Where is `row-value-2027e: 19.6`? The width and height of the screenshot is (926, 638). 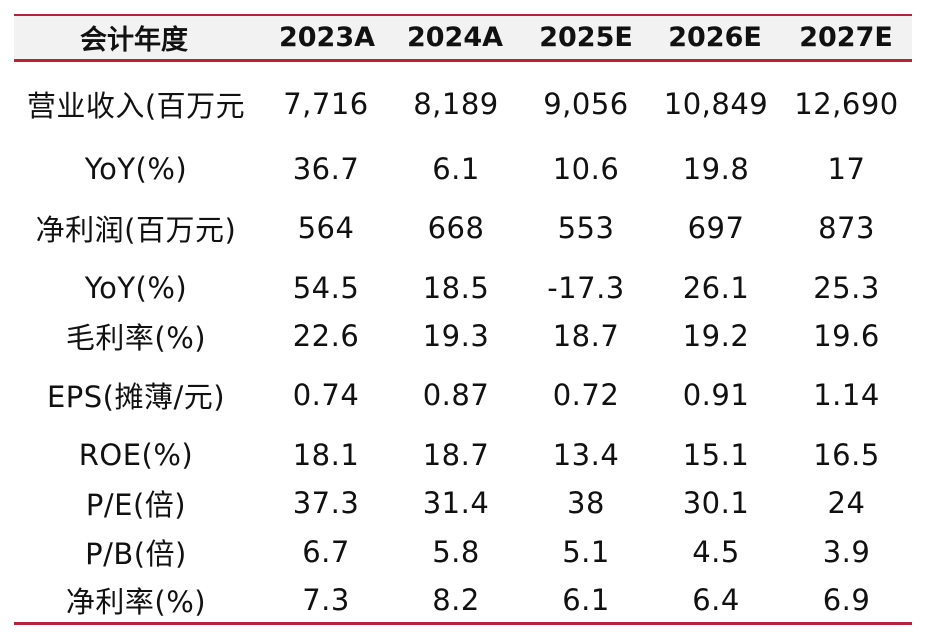 row-value-2027e: 19.6 is located at coordinates (846, 336).